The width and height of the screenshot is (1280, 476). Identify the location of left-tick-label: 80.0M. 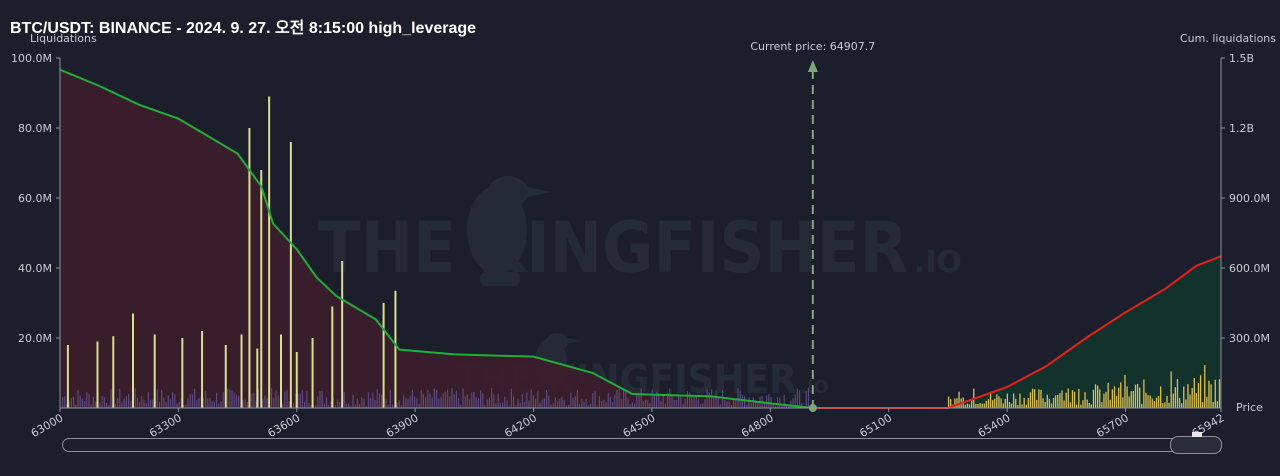
(35, 128).